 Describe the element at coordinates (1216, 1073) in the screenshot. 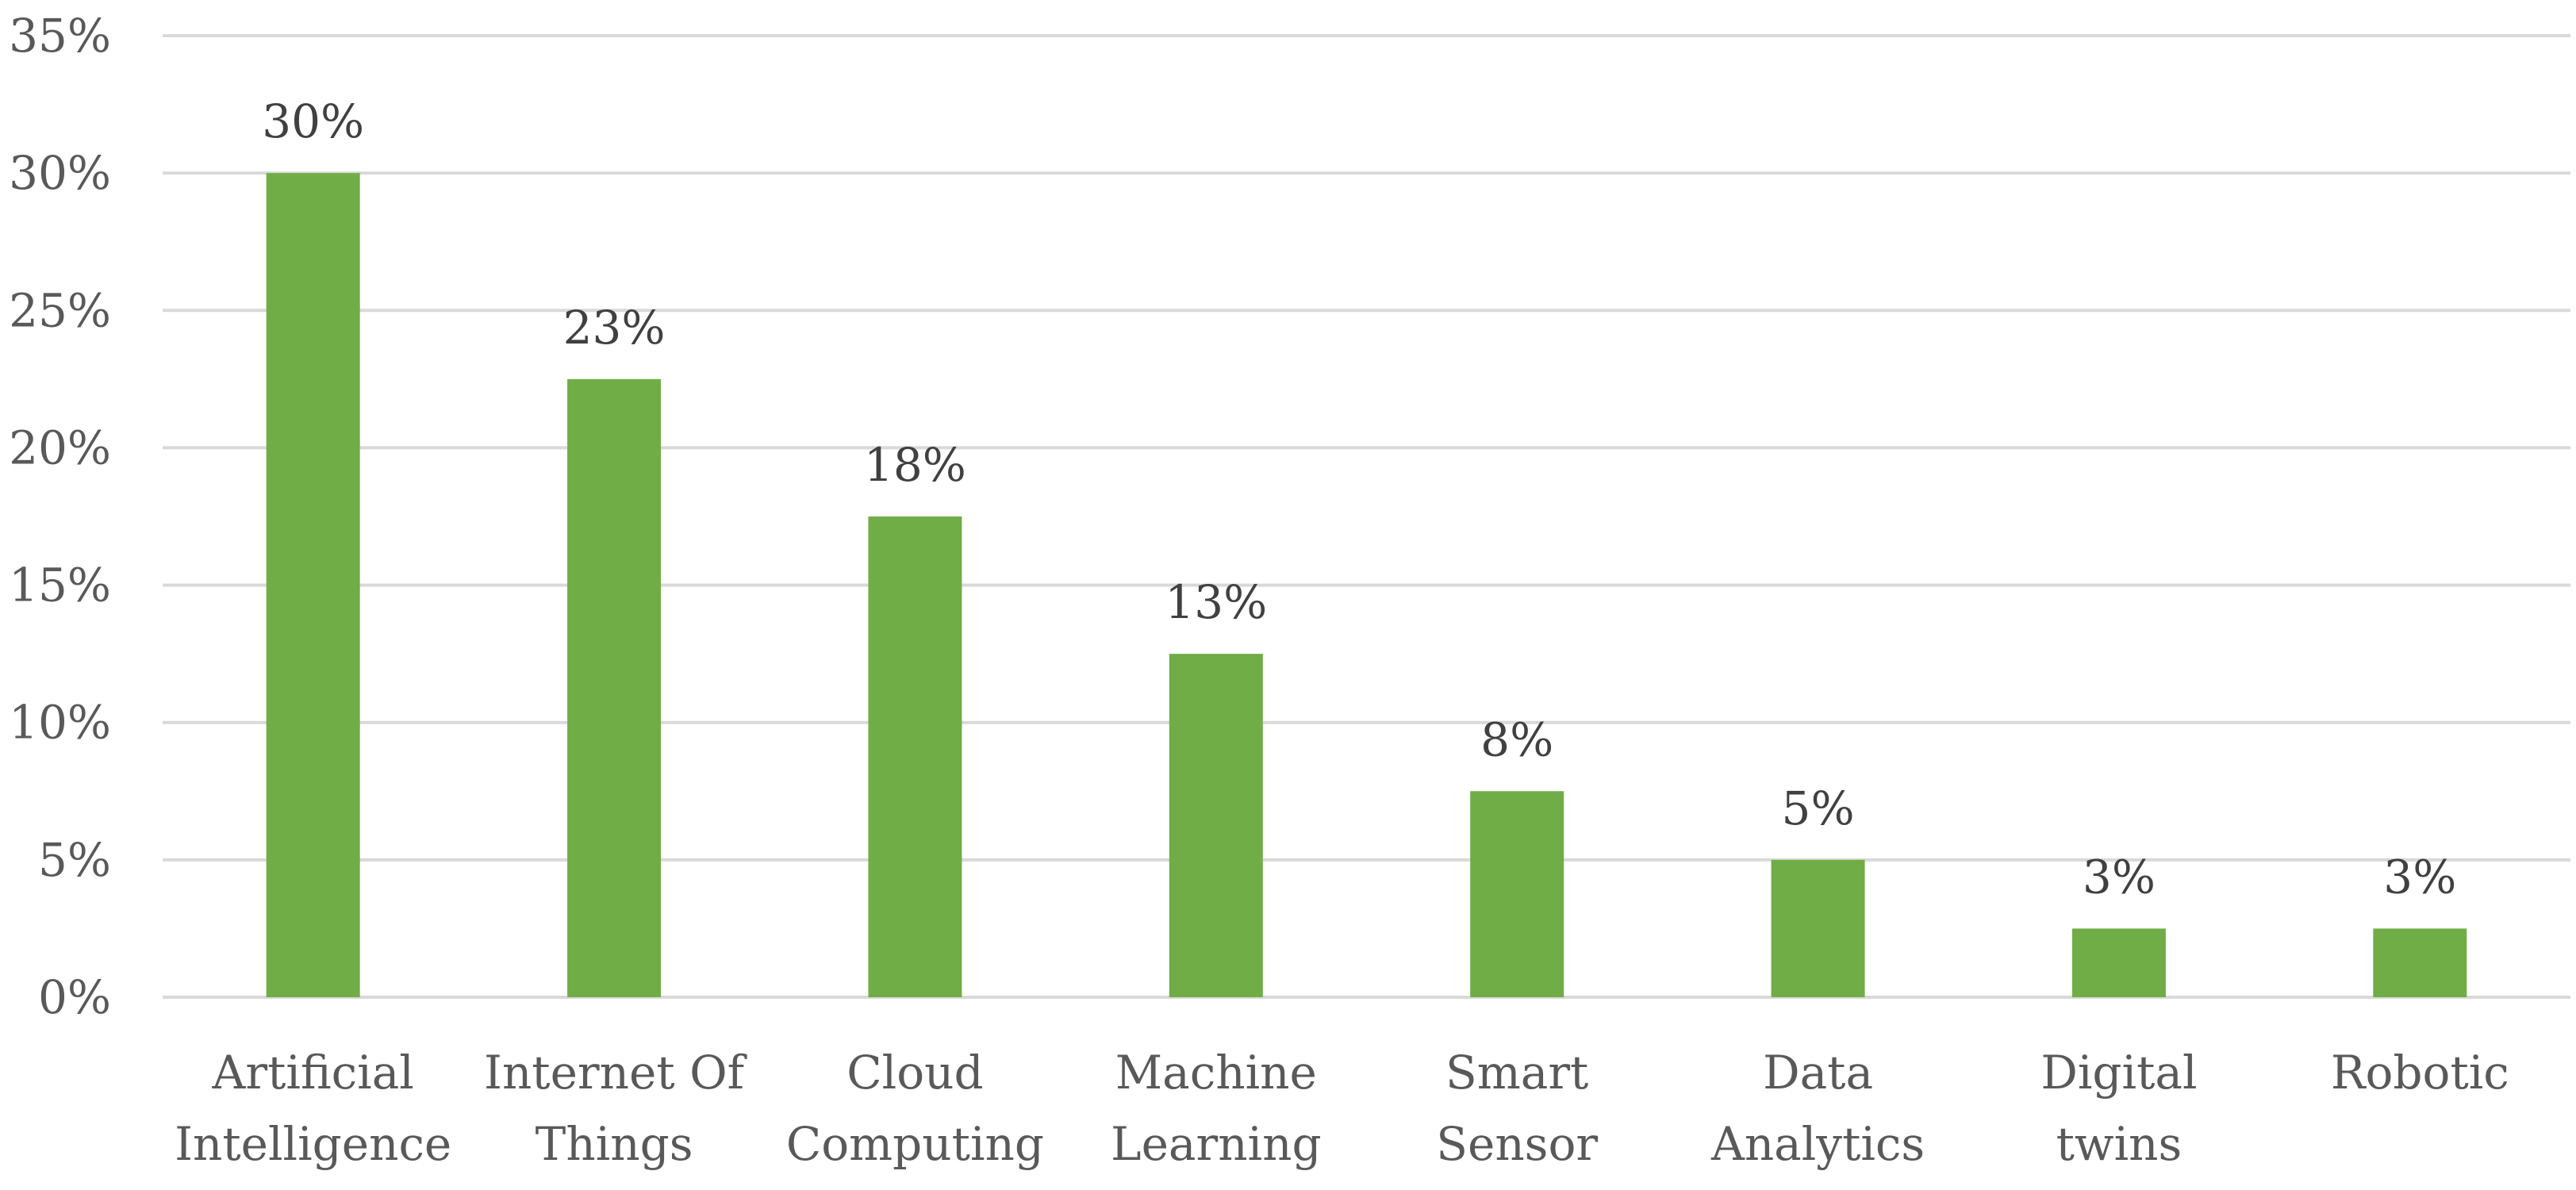

I see `x-category-label: Machine` at that location.